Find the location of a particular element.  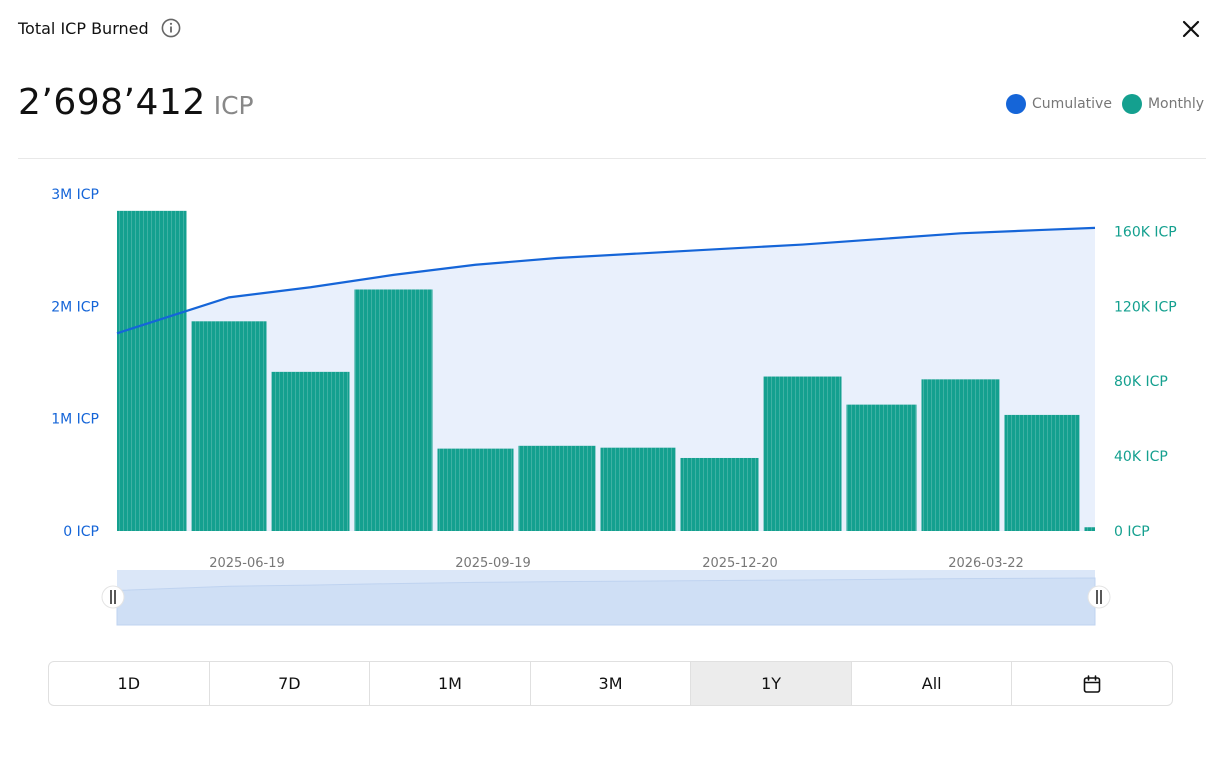

navigator-handle-left is located at coordinates (113, 597).